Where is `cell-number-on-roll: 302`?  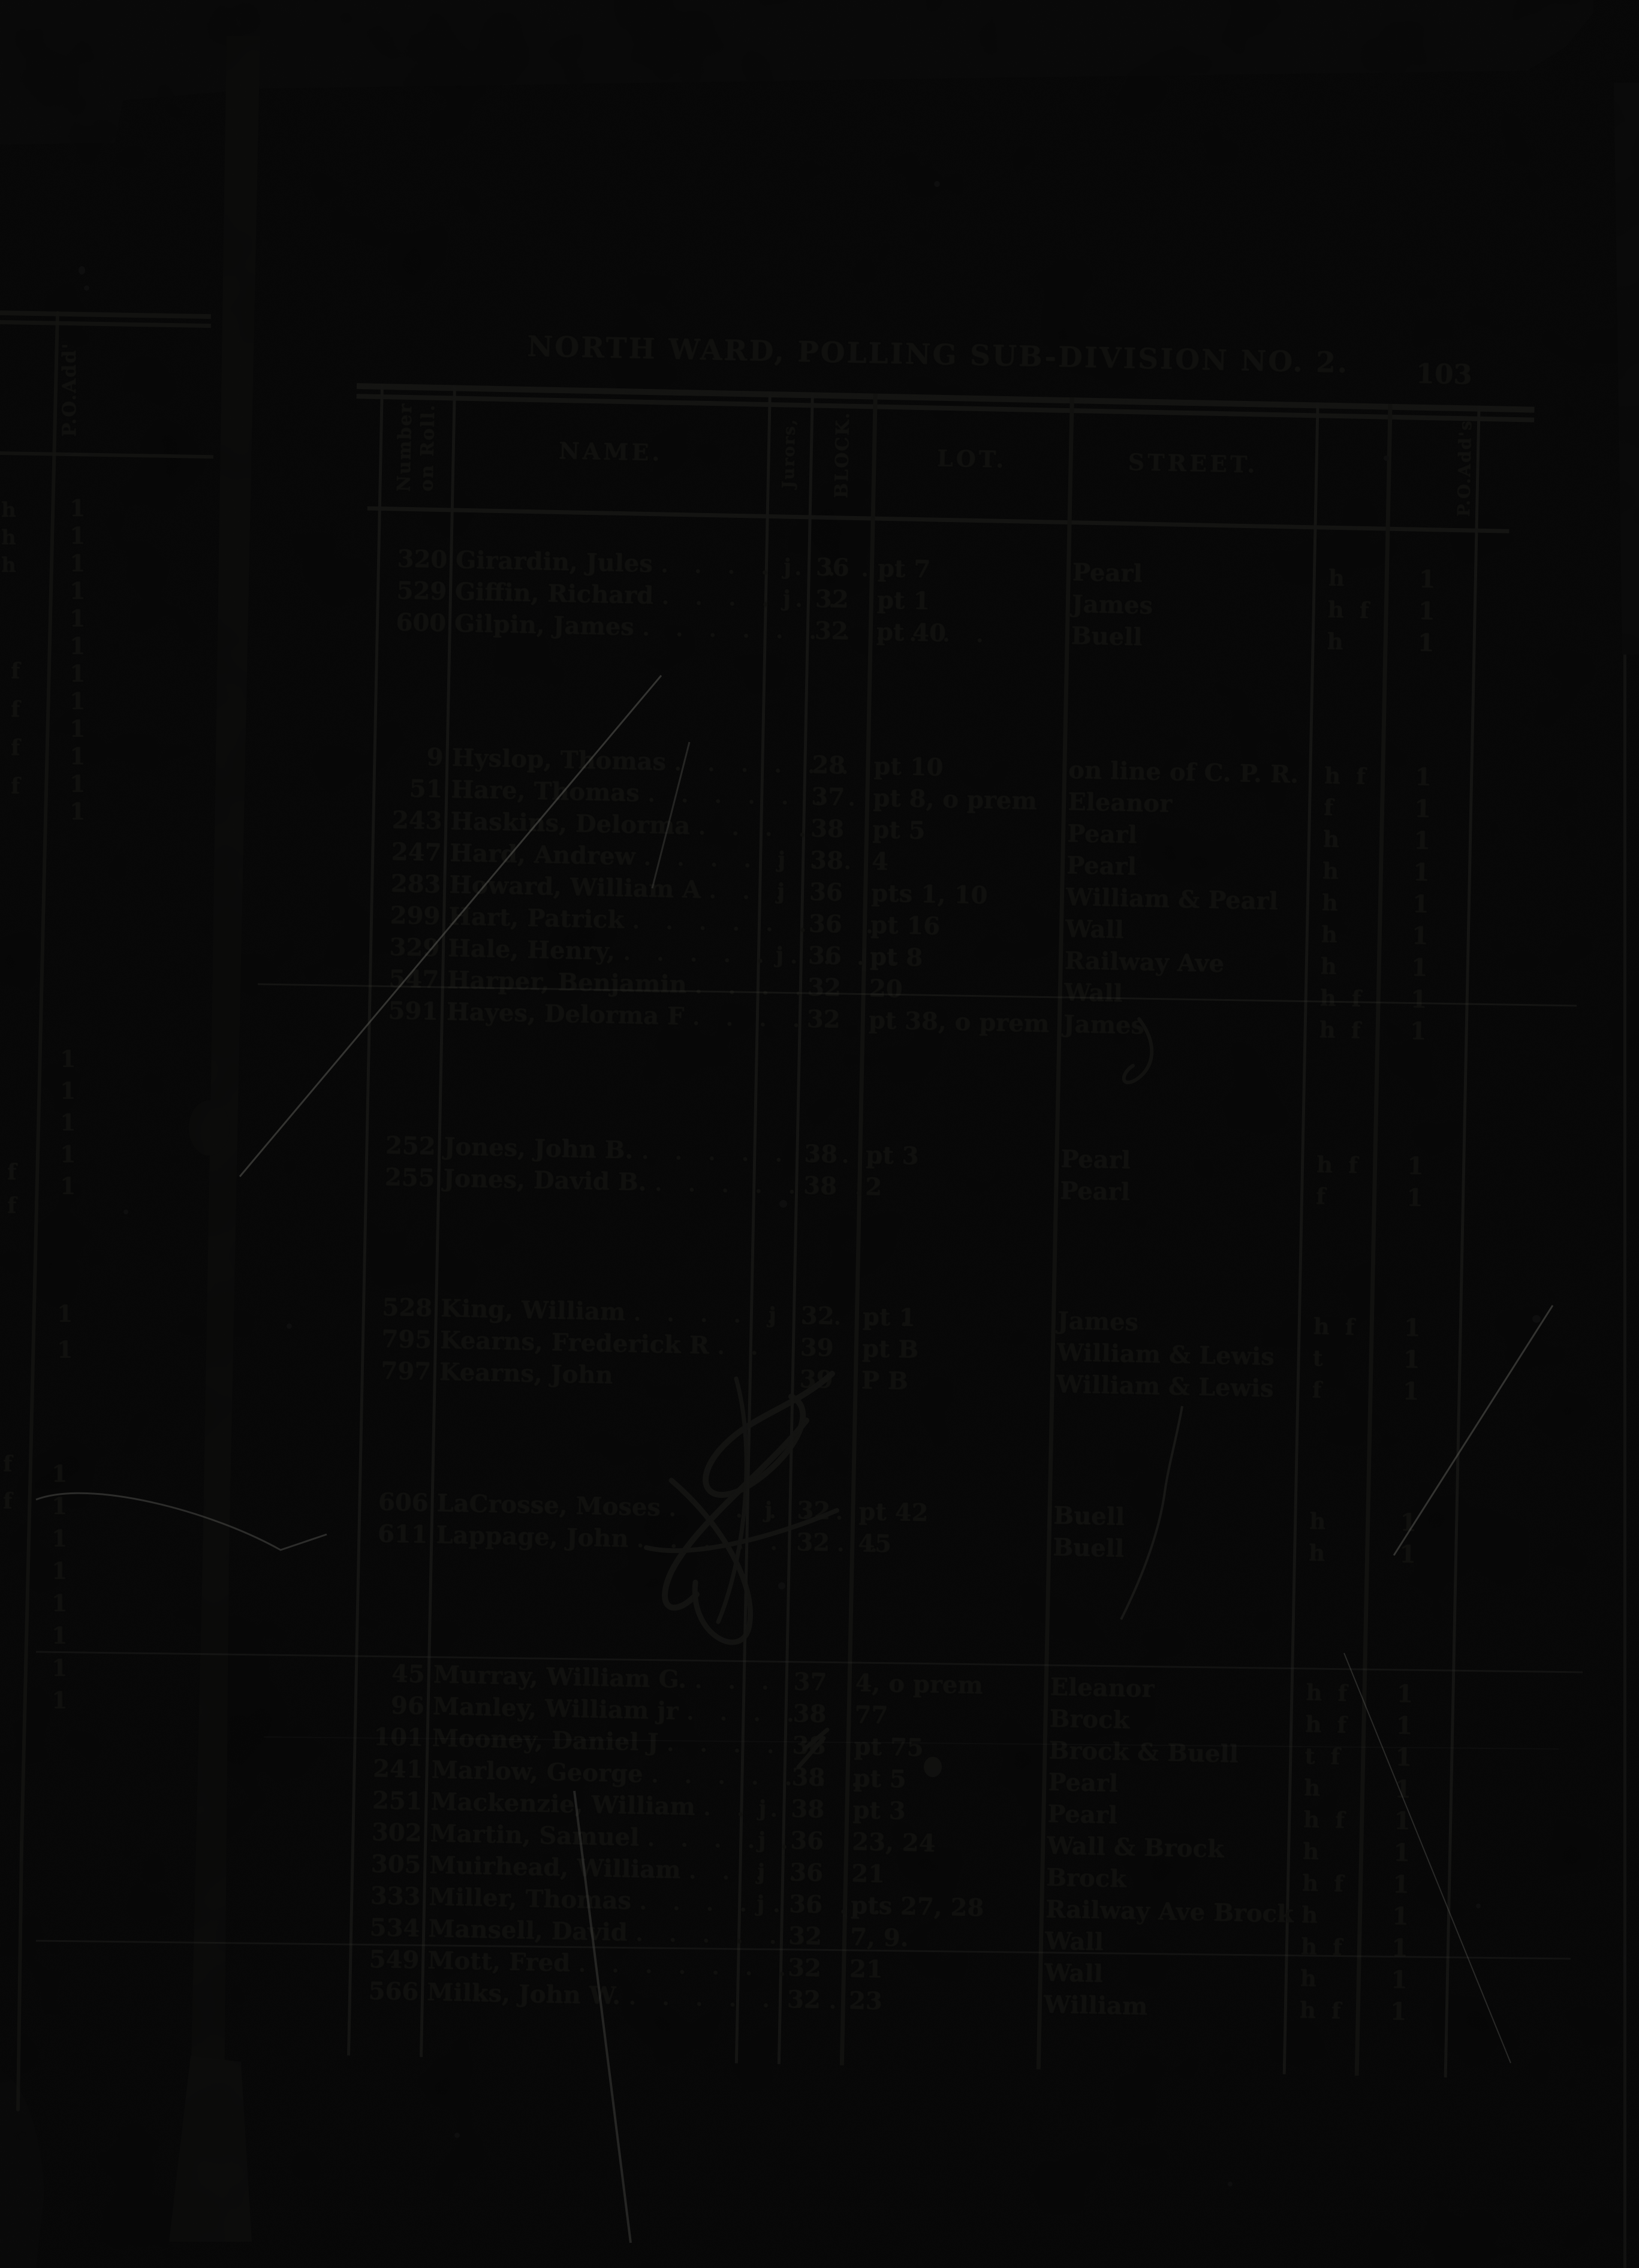 cell-number-on-roll: 302 is located at coordinates (396, 1832).